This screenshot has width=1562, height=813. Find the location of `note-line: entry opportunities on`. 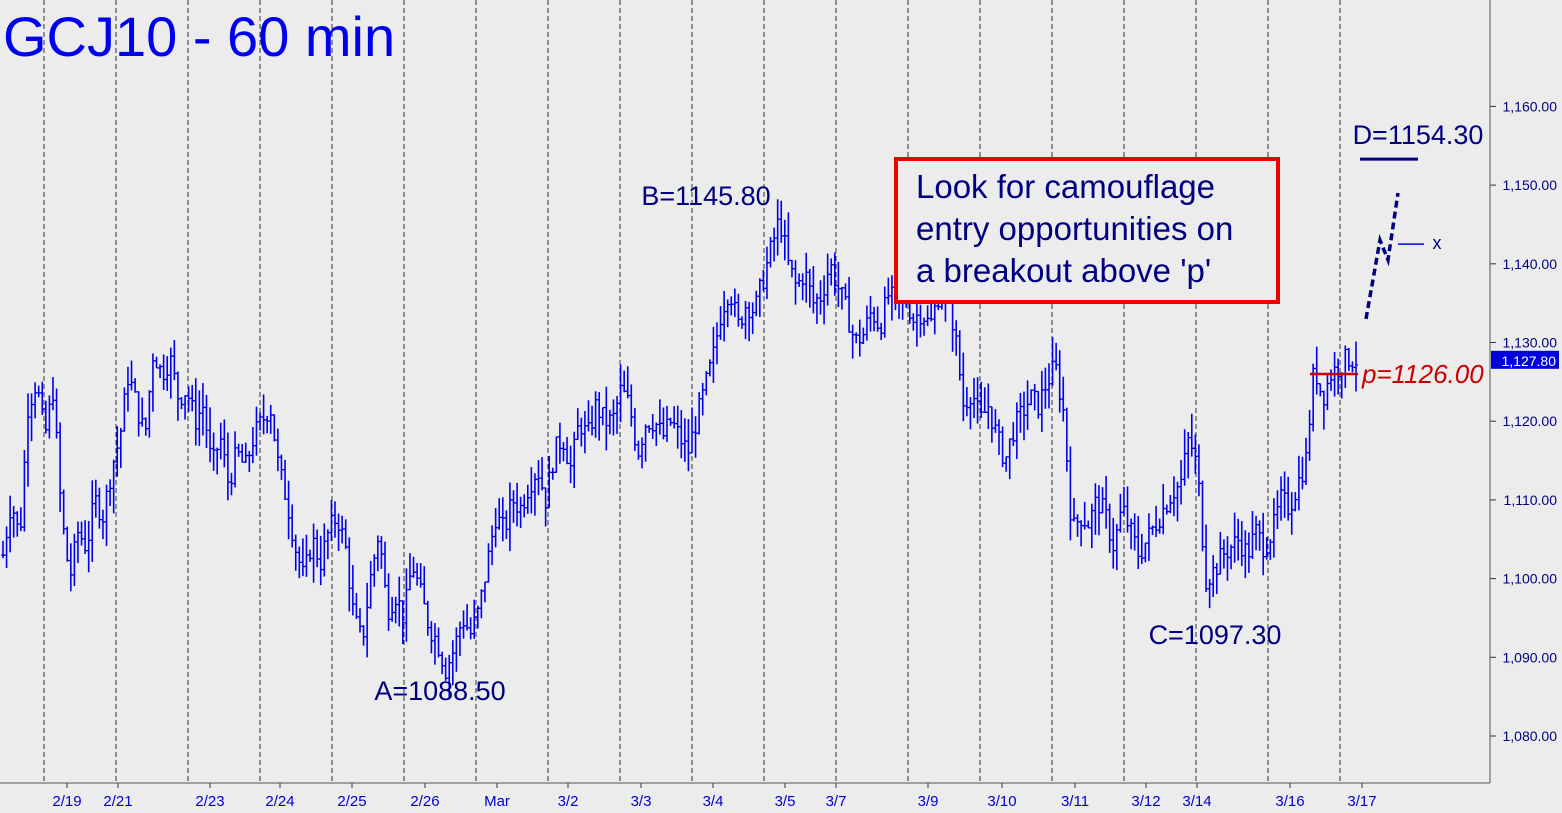

note-line: entry opportunities on is located at coordinates (1074, 228).